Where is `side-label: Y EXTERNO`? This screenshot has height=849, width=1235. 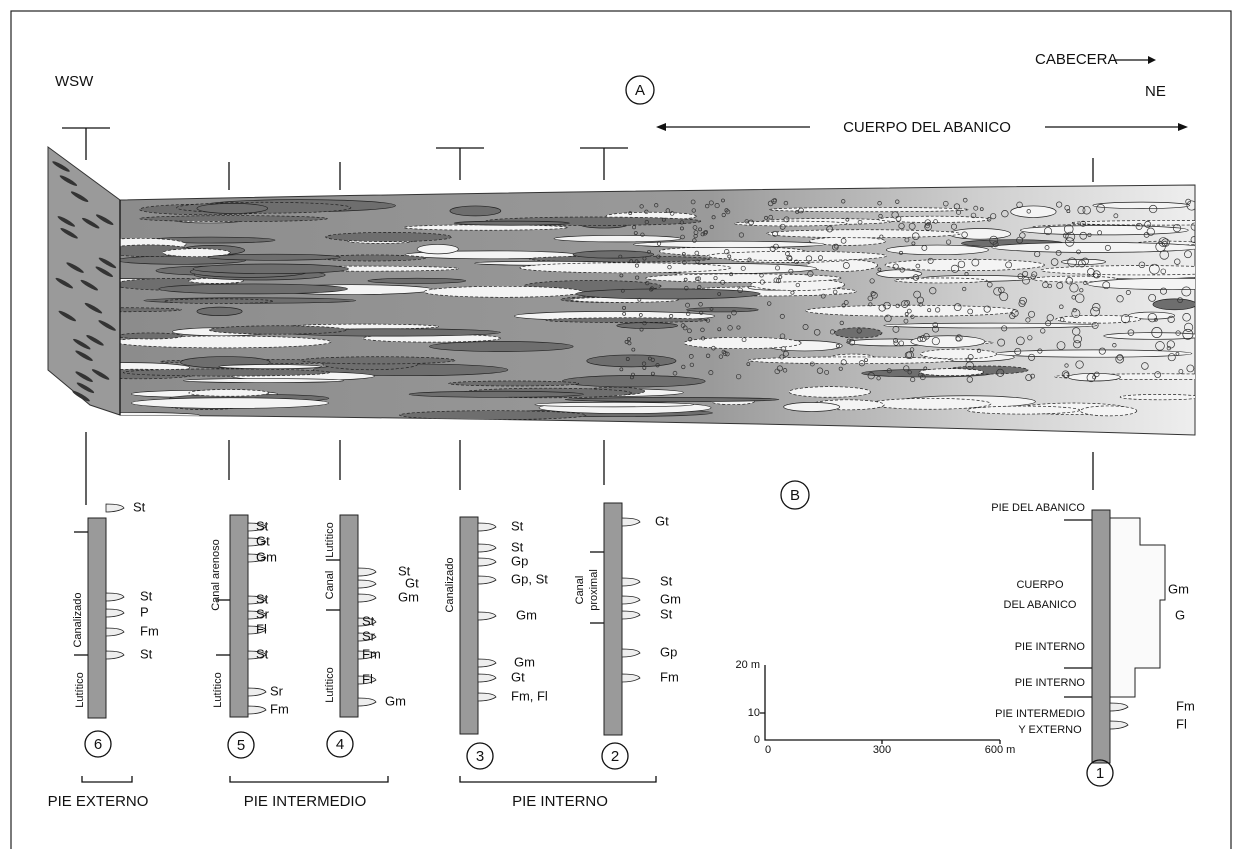 side-label: Y EXTERNO is located at coordinates (1050, 730).